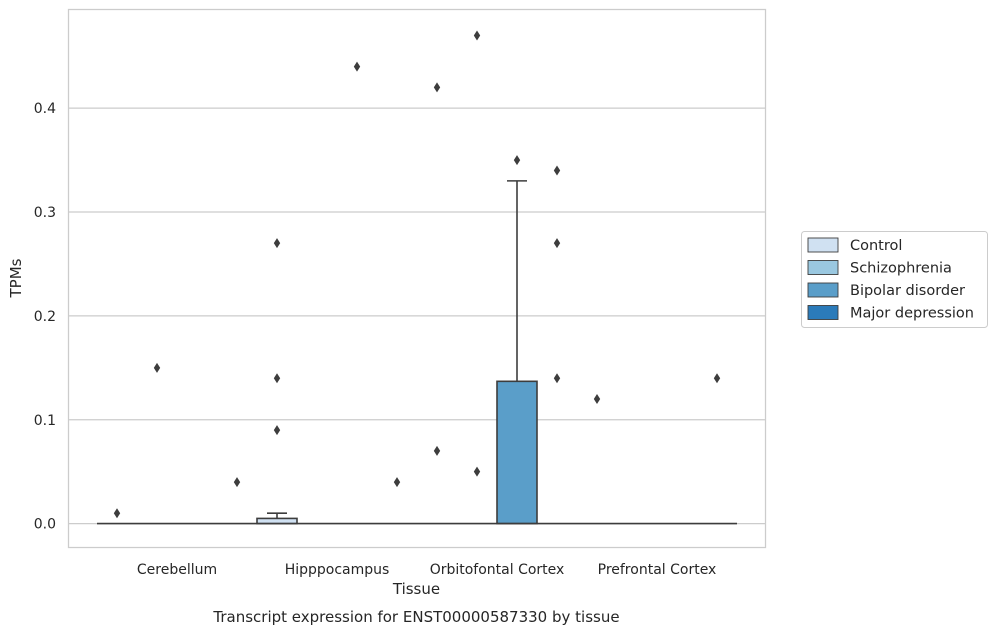 The height and width of the screenshot is (634, 997). What do you see at coordinates (16, 278) in the screenshot?
I see `y-axis-label: TPMs` at bounding box center [16, 278].